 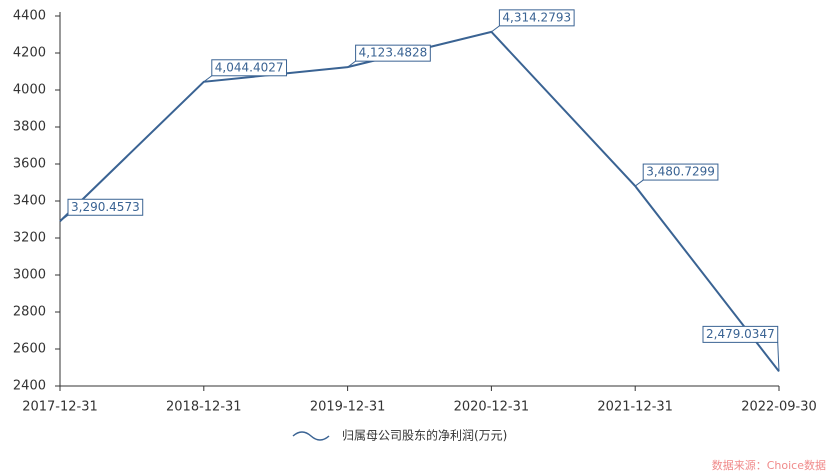 What do you see at coordinates (492, 407) in the screenshot?
I see `x-tick-label: 2020-12-31` at bounding box center [492, 407].